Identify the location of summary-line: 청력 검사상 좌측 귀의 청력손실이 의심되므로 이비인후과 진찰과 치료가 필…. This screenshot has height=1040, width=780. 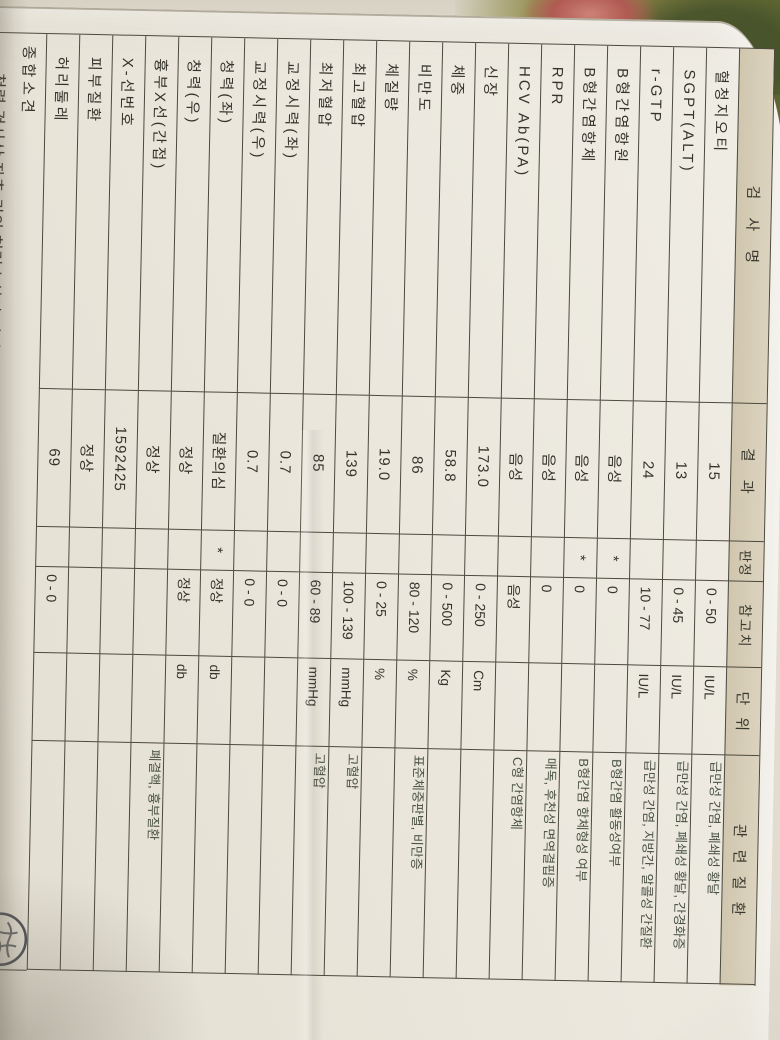
(3, 372).